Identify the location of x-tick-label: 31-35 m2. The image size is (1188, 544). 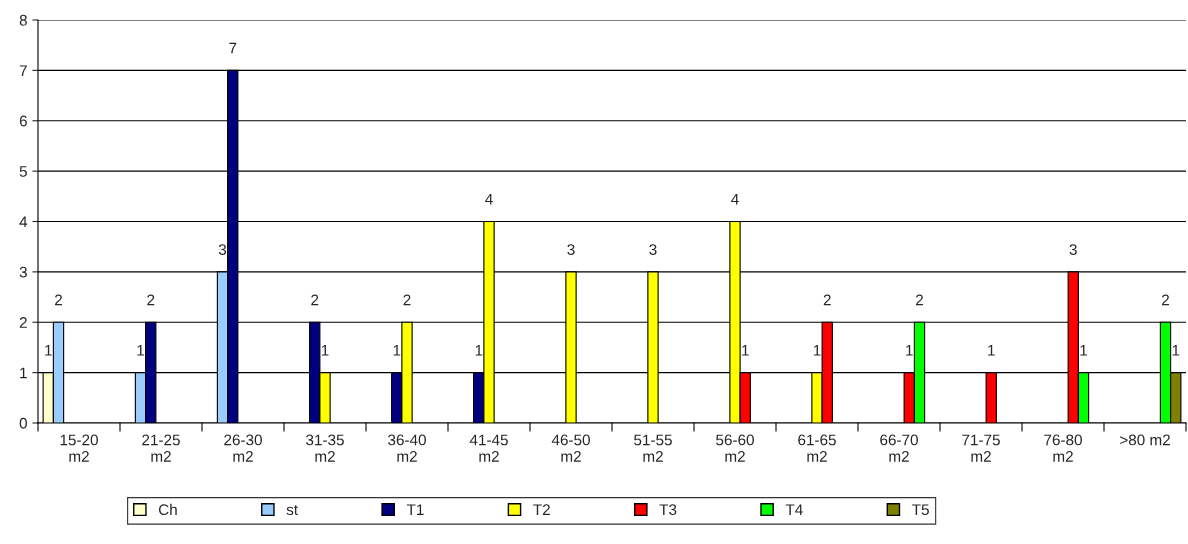
(325, 448).